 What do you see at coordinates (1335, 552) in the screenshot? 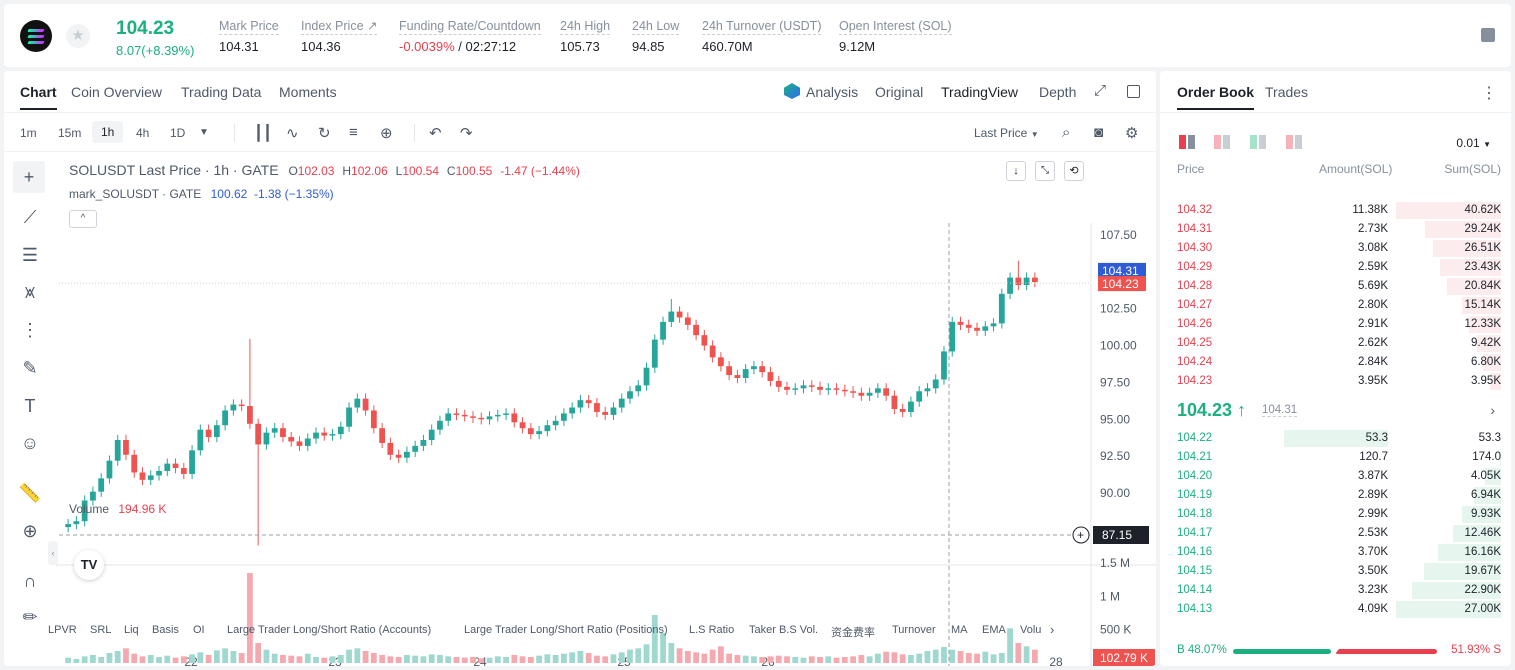
I see `bid-row: 104.16 3.70K 16.16K` at bounding box center [1335, 552].